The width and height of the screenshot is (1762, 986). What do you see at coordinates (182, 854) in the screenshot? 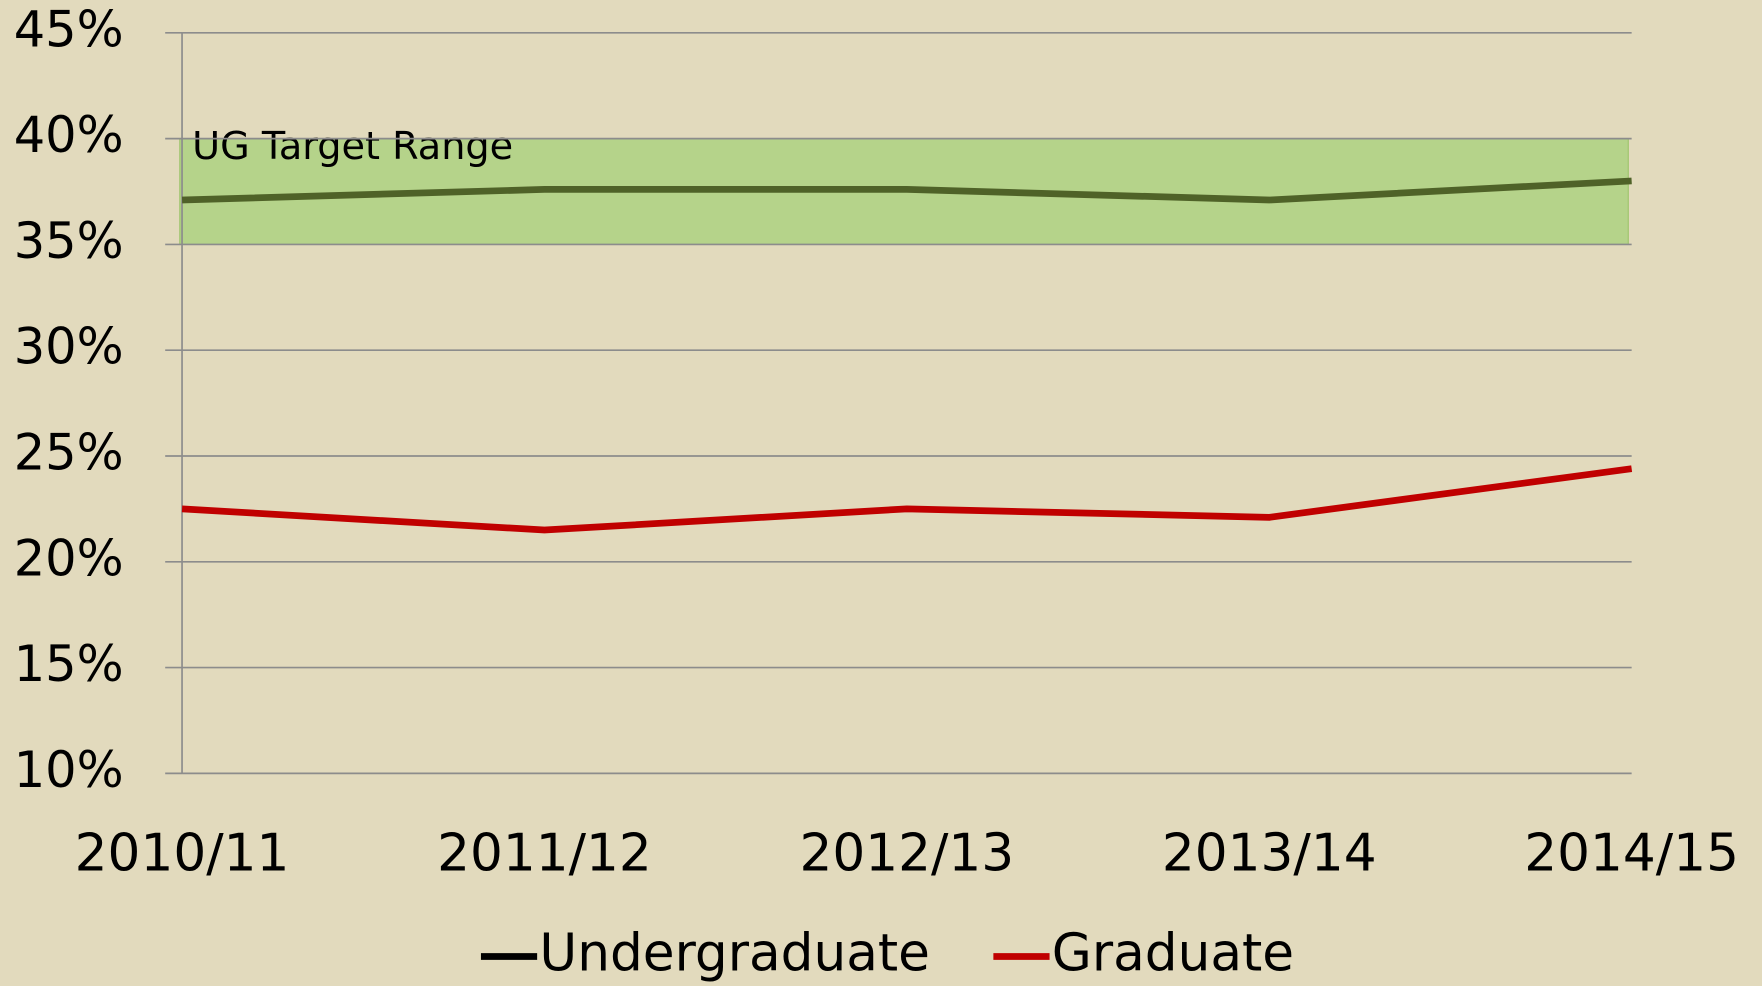
I see `x-tick-label: 2010/11` at bounding box center [182, 854].